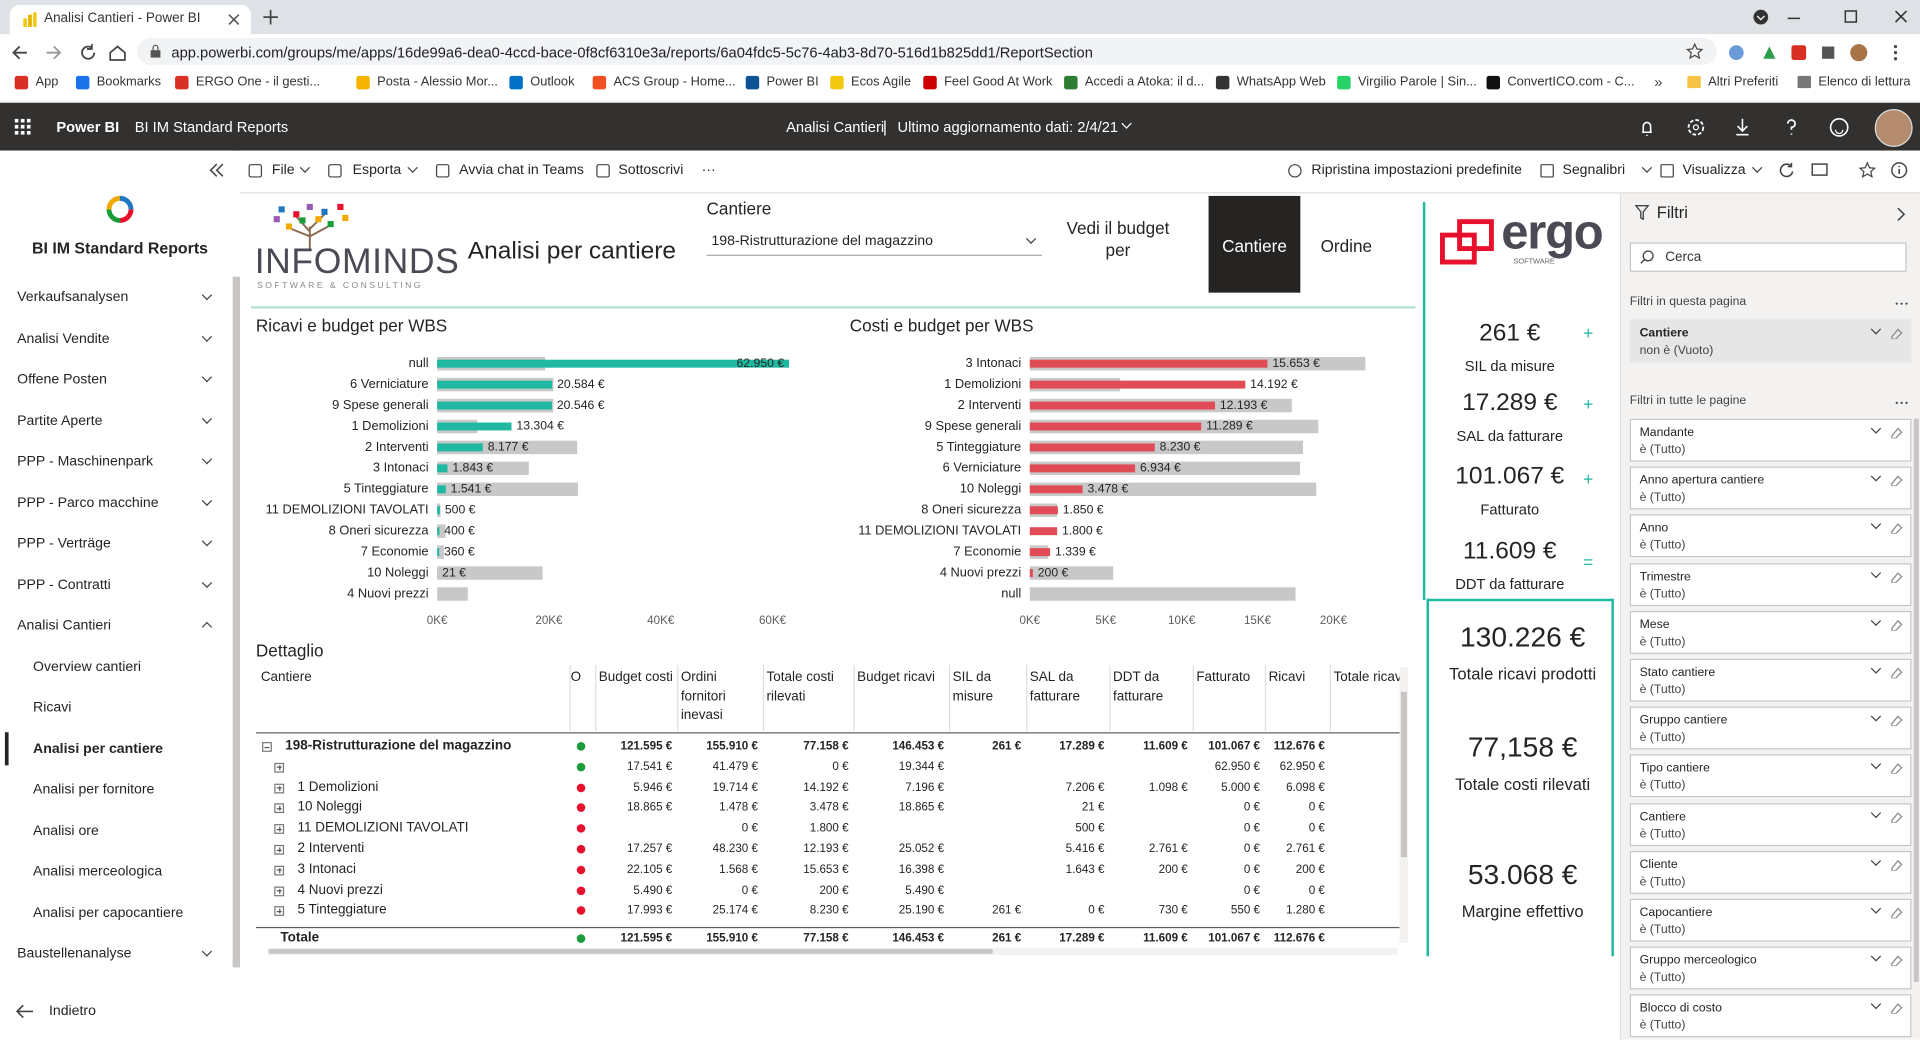 Image resolution: width=1920 pixels, height=1040 pixels. What do you see at coordinates (52, 708) in the screenshot?
I see `nav-subitem: Ricavi` at bounding box center [52, 708].